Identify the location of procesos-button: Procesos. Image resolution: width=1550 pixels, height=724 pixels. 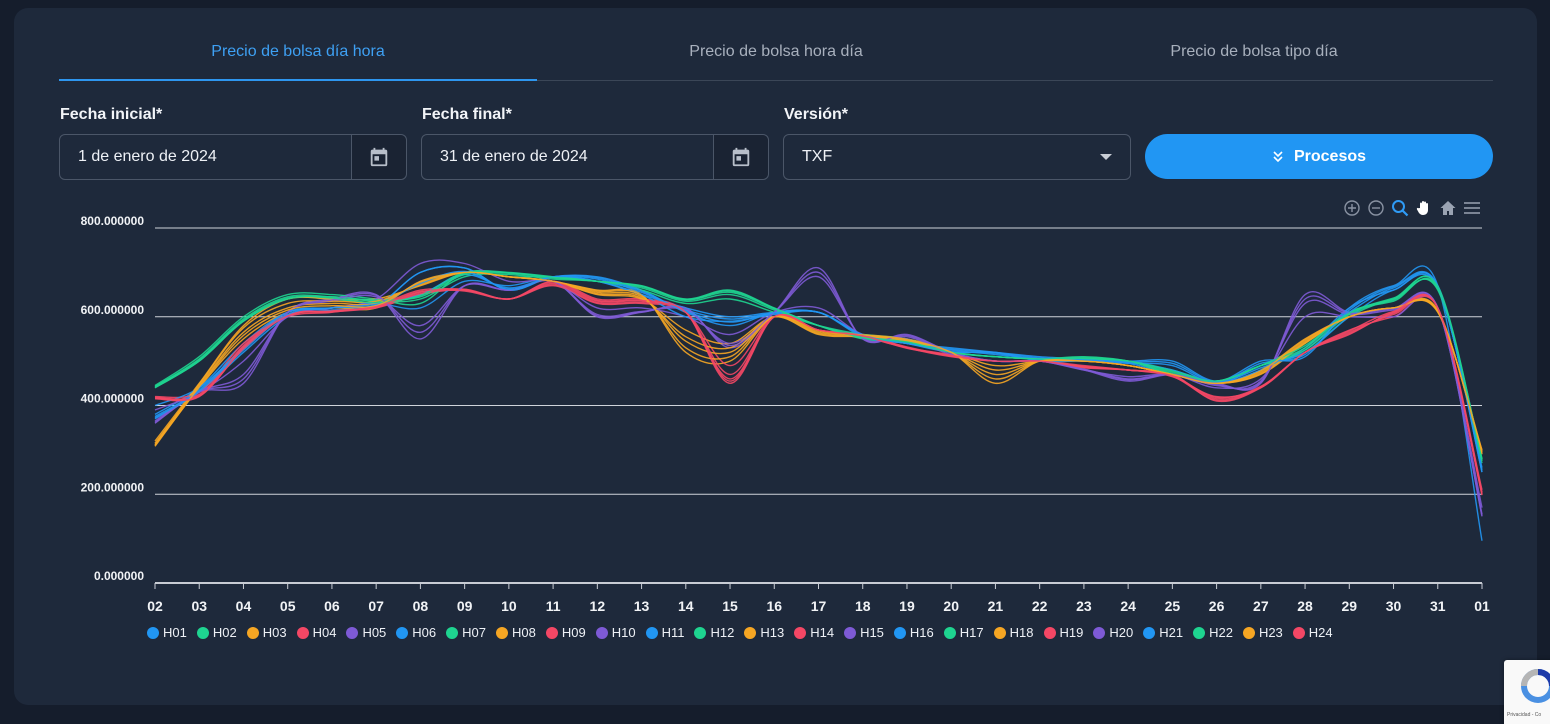
(1319, 156).